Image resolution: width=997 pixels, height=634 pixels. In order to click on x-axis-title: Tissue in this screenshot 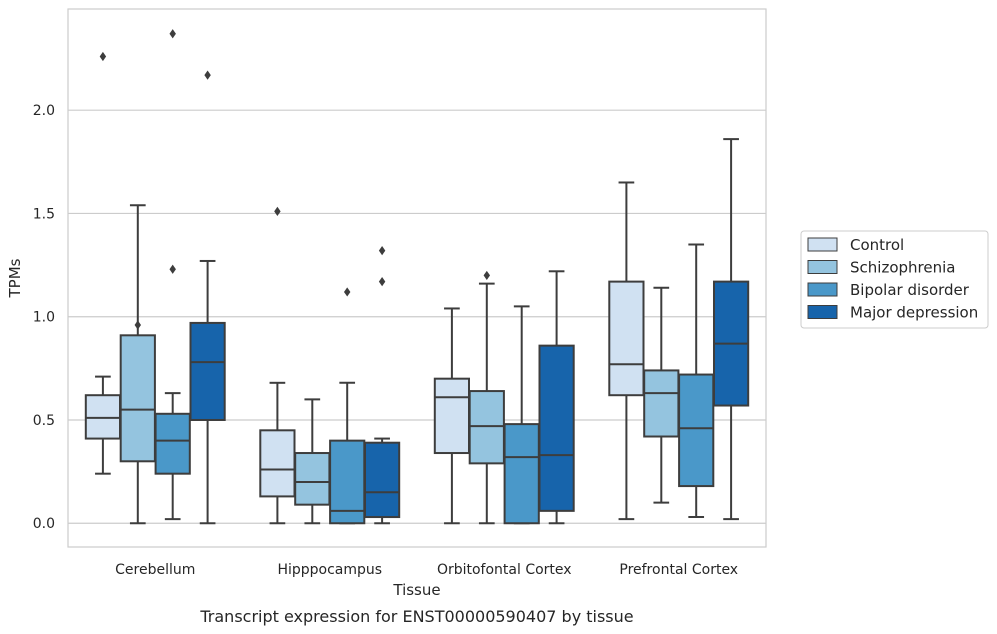, I will do `click(416, 590)`.